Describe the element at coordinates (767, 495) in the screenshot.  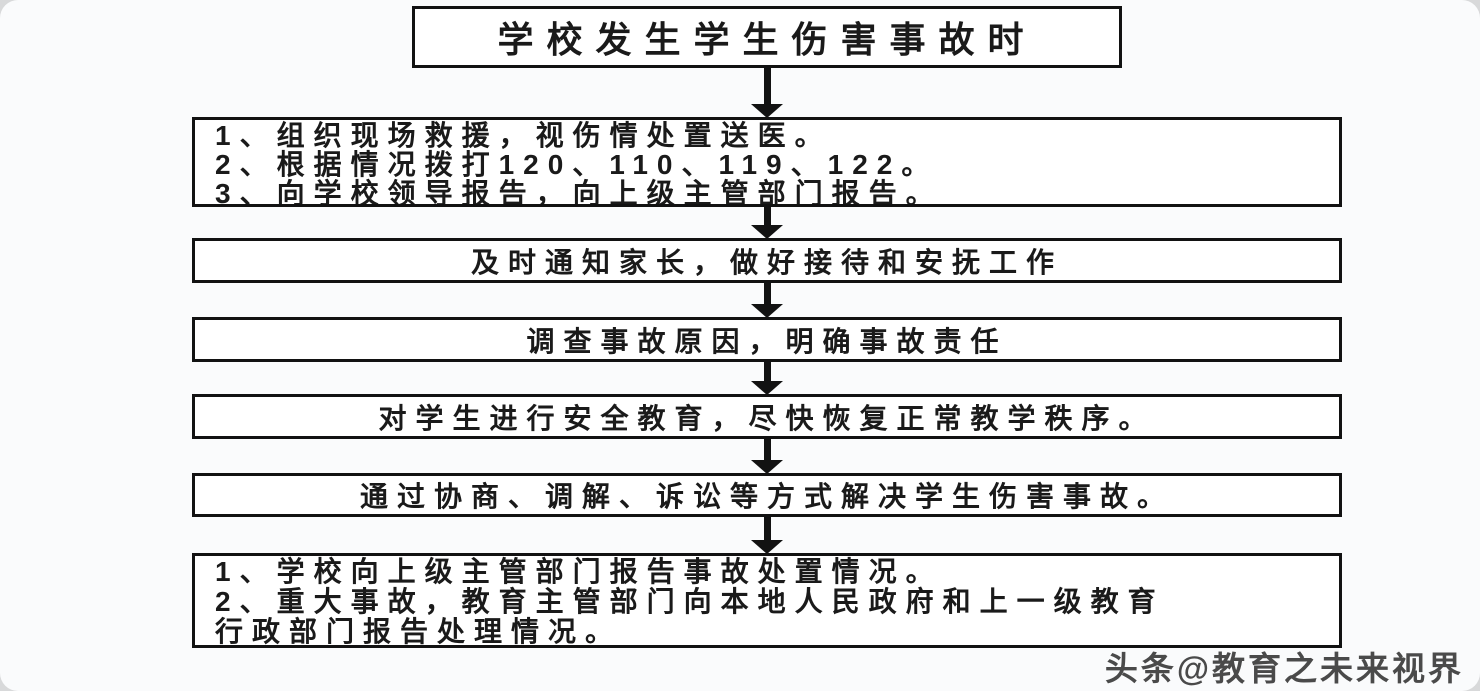
I see `flow-node-resolve-dispute: 通过协商、调解、诉讼等方式解决学生伤害事故。` at that location.